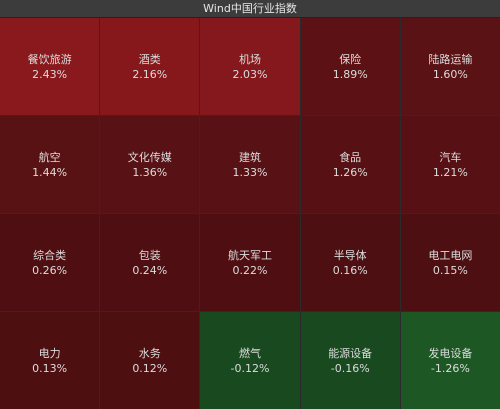 The width and height of the screenshot is (500, 409). What do you see at coordinates (50, 172) in the screenshot?
I see `industry-change: 1.44%` at bounding box center [50, 172].